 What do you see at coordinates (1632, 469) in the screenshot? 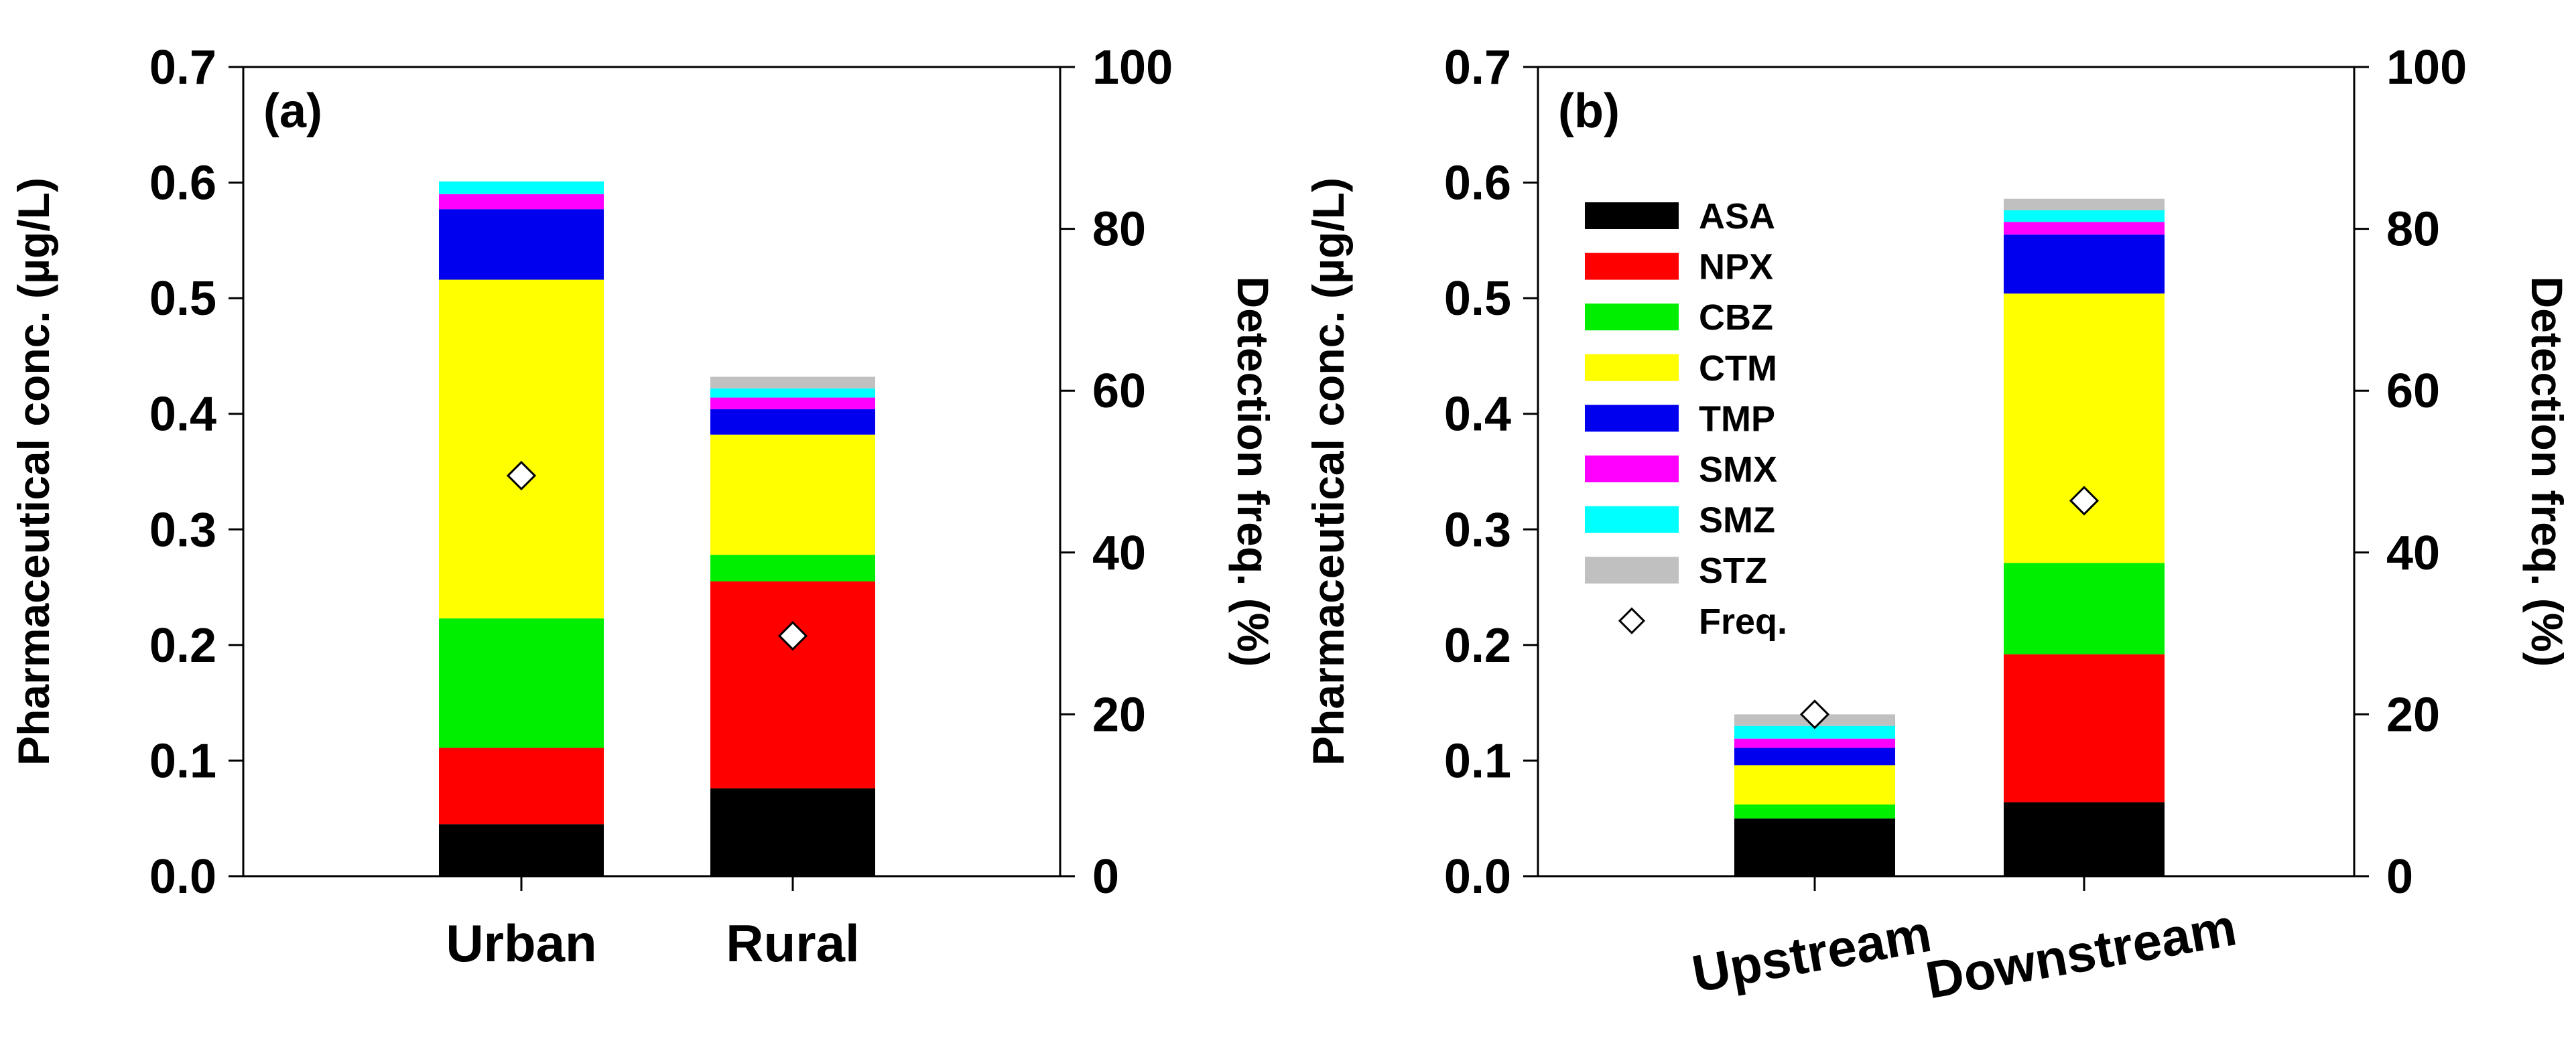
I see `legend-swatch-smx` at bounding box center [1632, 469].